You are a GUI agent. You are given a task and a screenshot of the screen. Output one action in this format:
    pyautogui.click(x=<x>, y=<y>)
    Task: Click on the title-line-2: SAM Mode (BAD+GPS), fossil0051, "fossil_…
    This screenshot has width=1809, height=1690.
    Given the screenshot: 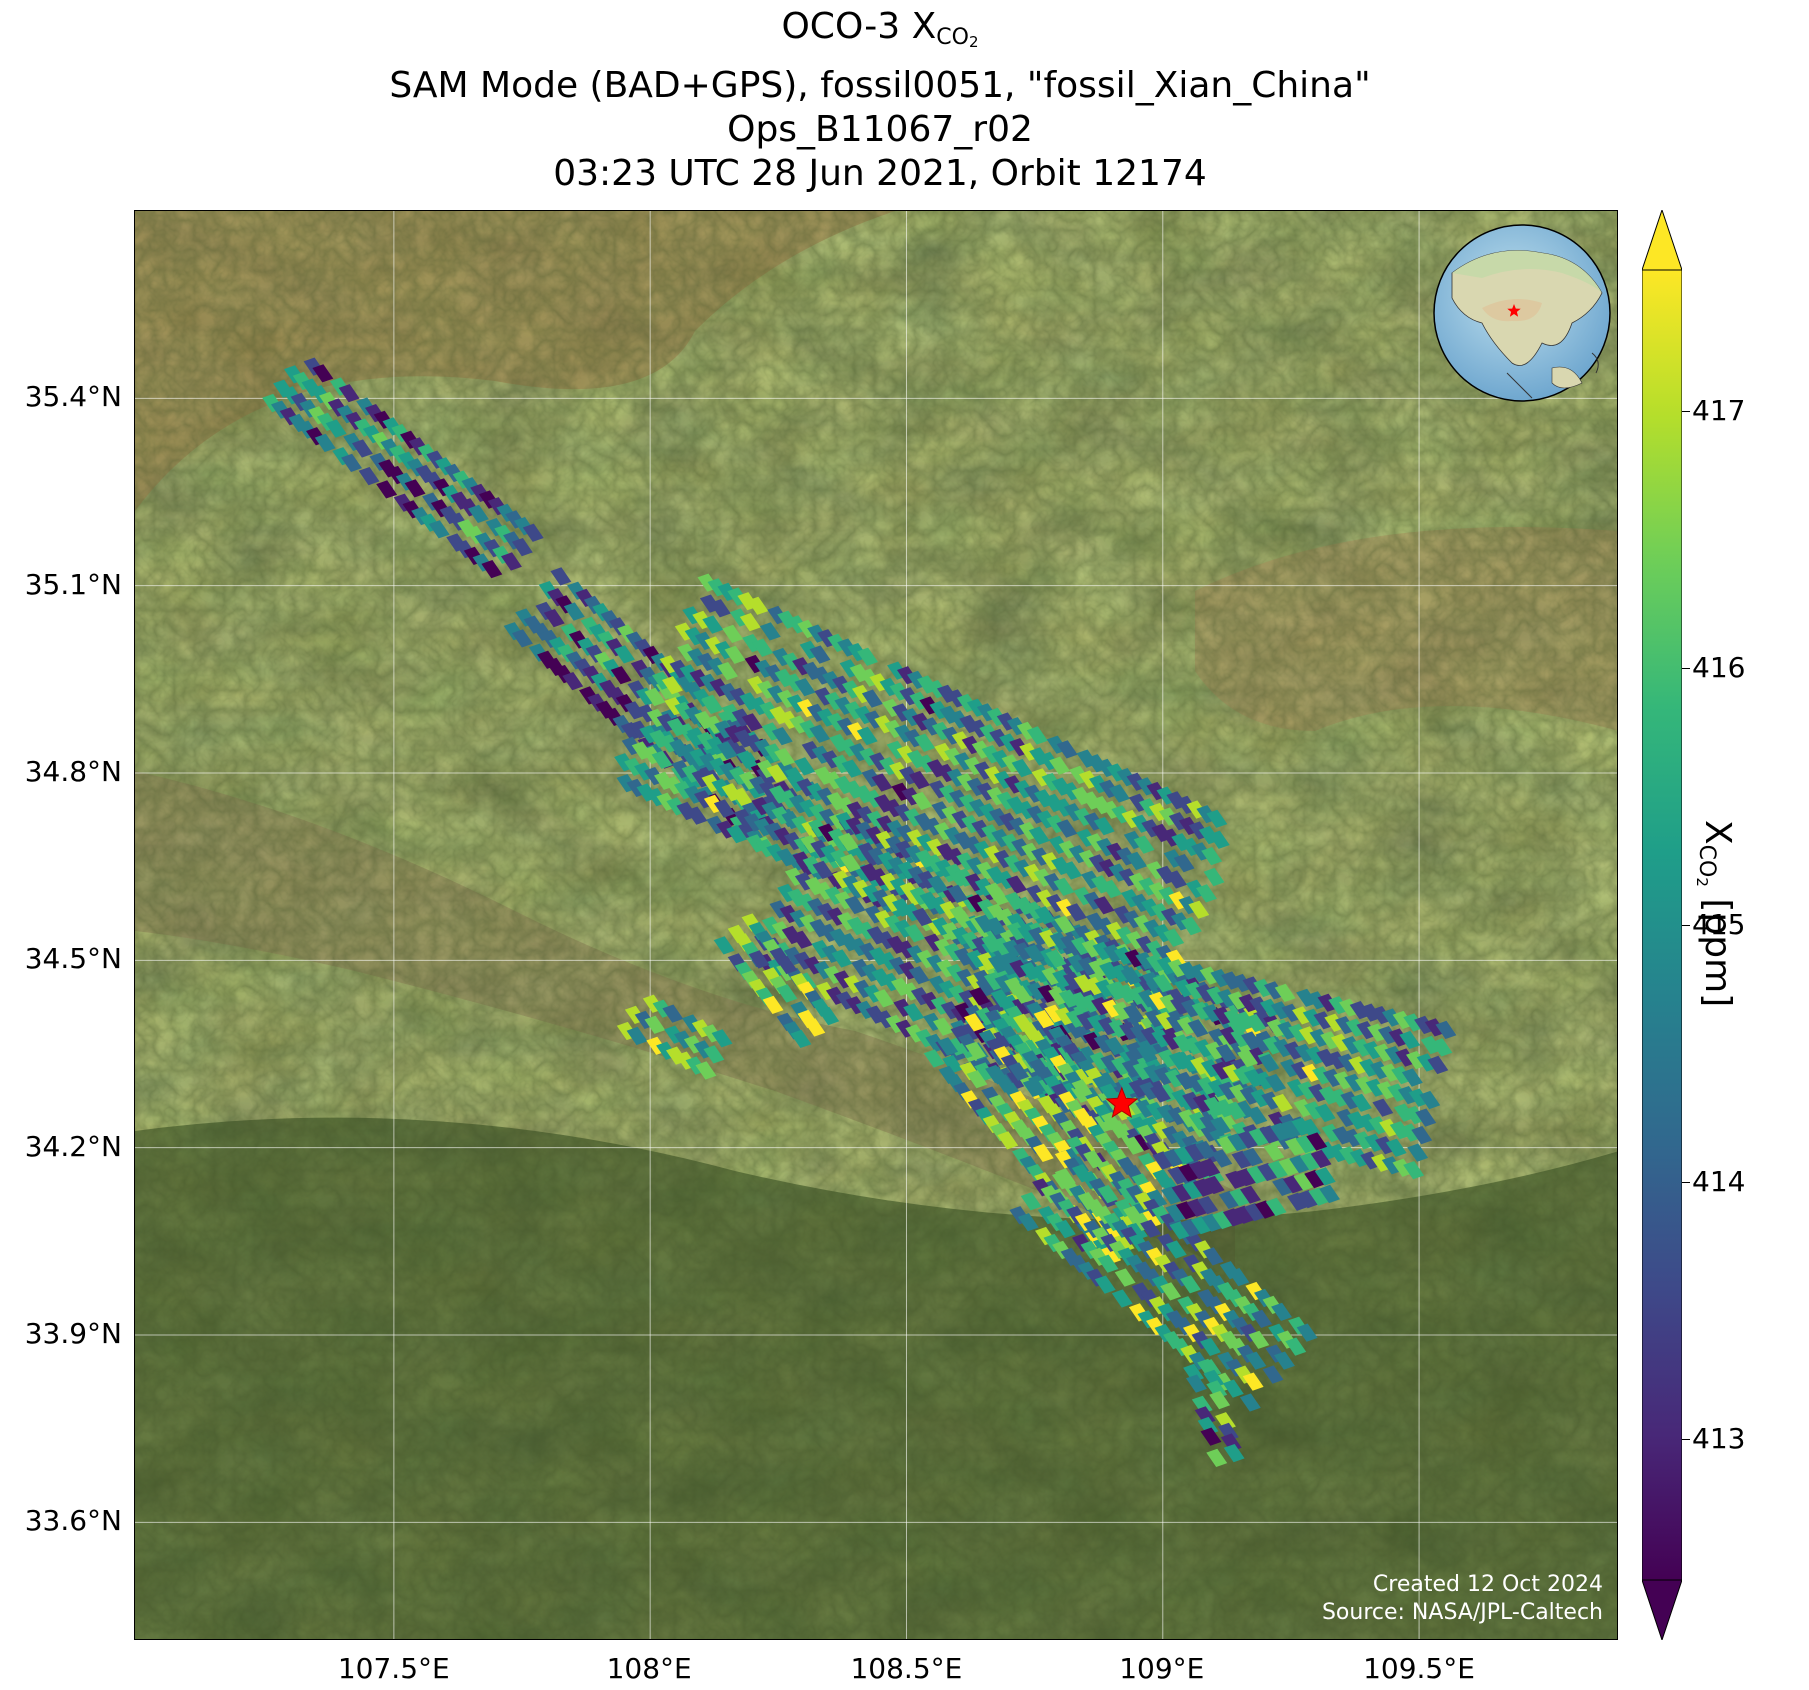 What is the action you would take?
    pyautogui.click(x=880, y=85)
    